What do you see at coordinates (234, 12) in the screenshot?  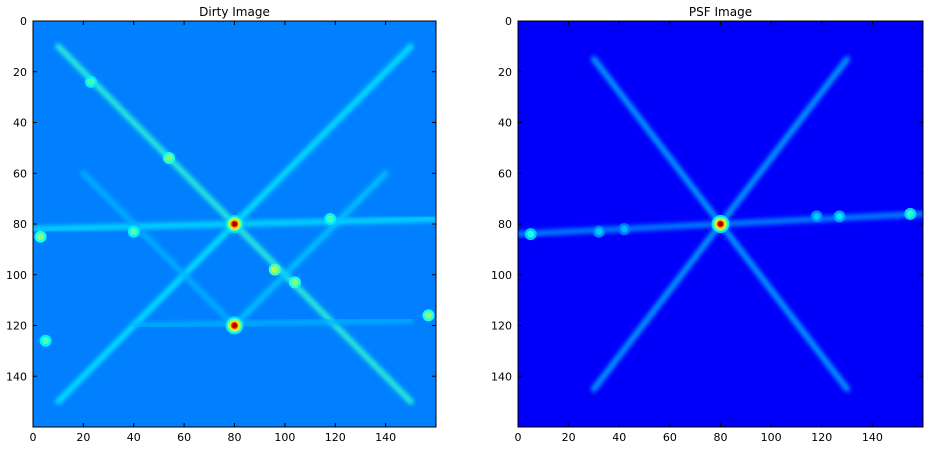 I see `dirty-image-title: Dirty Image` at bounding box center [234, 12].